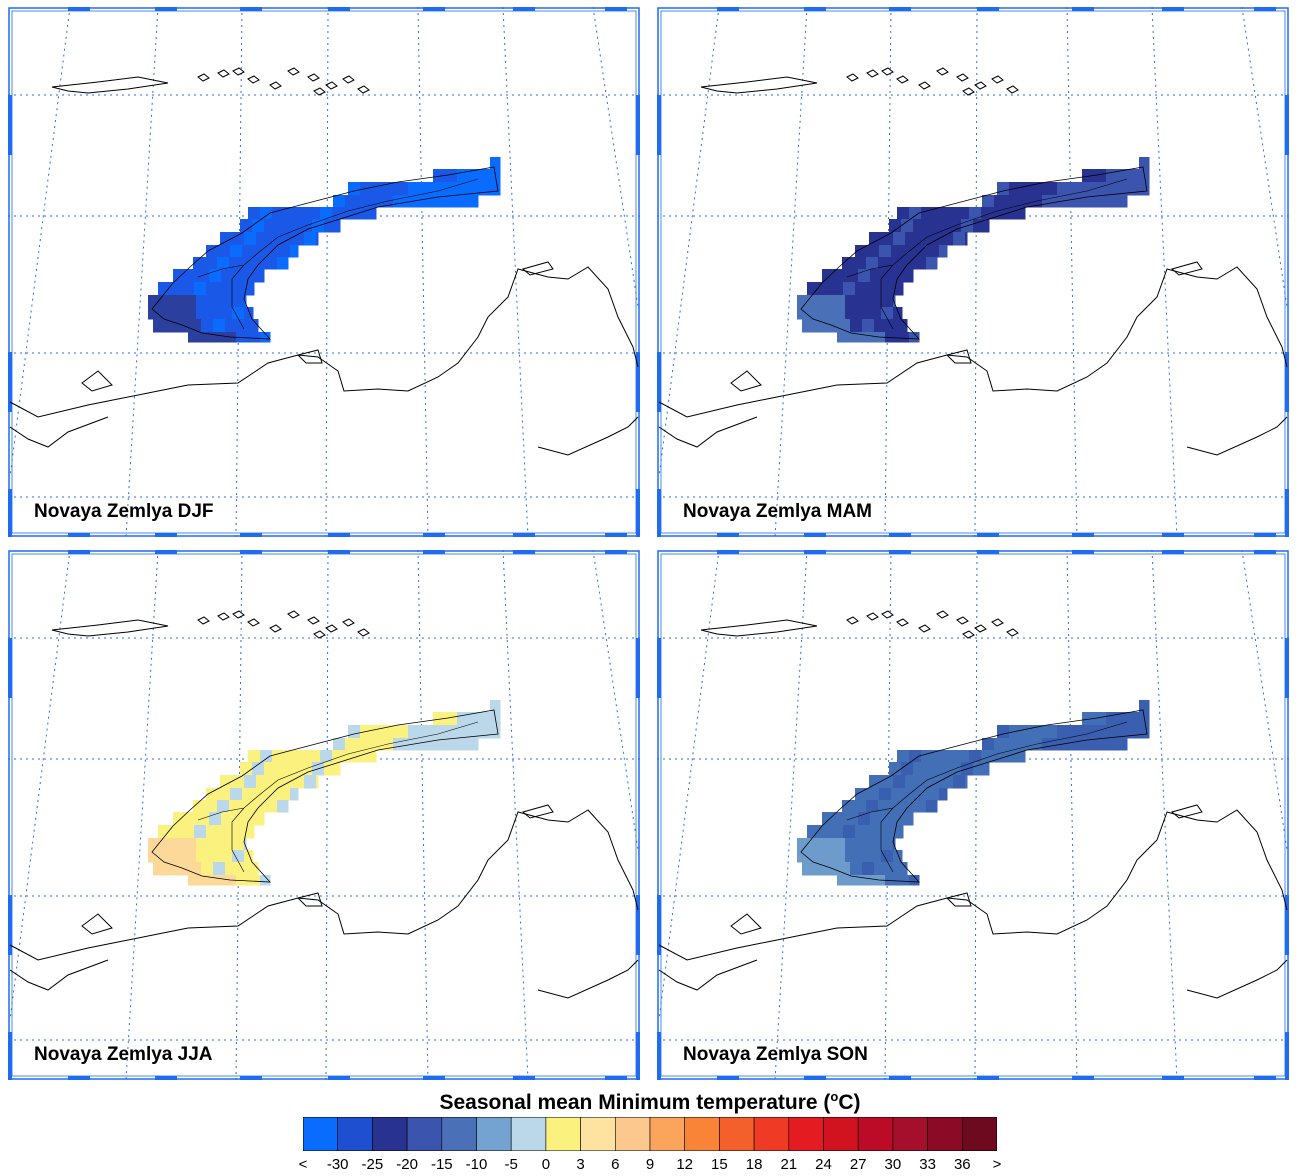  What do you see at coordinates (650, 1164) in the screenshot?
I see `colorbar-tick-label: 9` at bounding box center [650, 1164].